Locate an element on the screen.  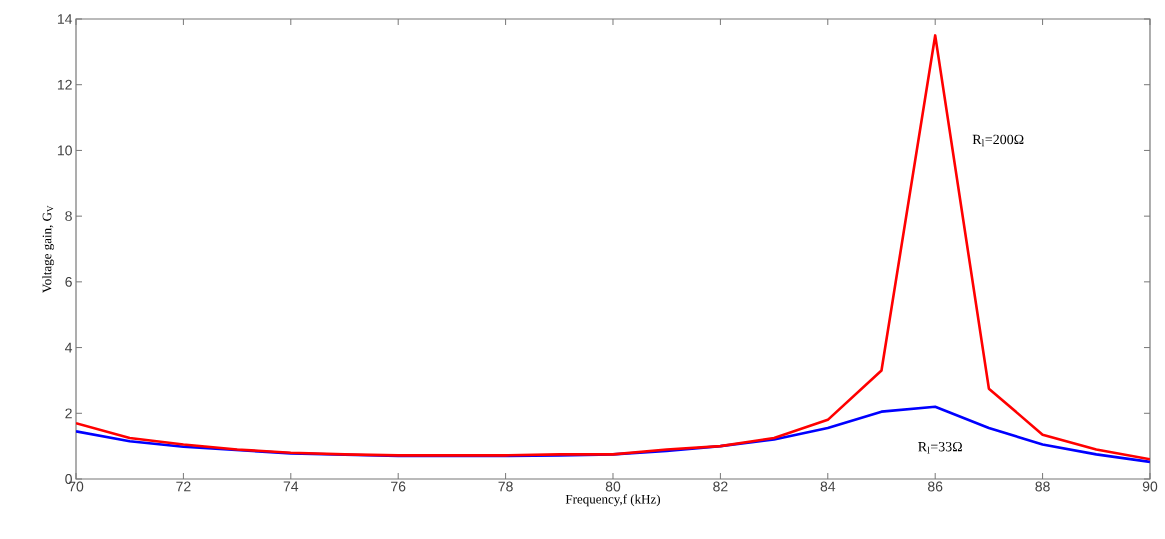
y-tick-label: 8 is located at coordinates (68, 216).